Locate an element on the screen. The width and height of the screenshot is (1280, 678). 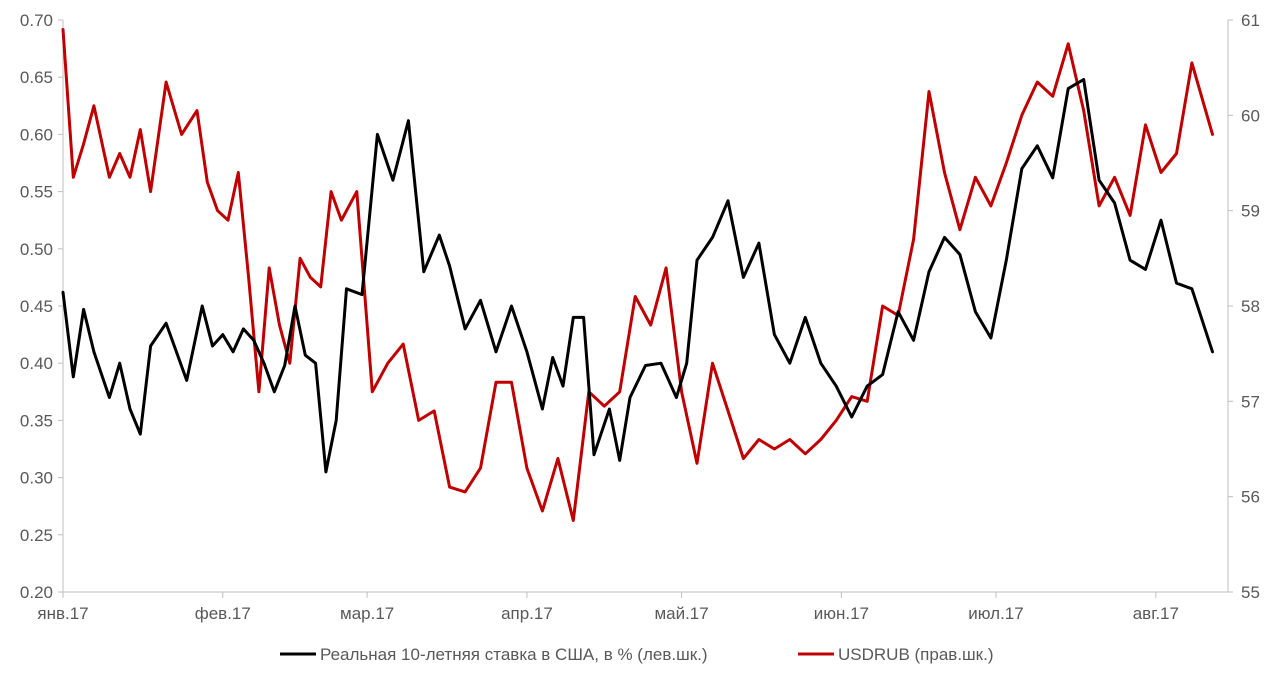
left-tick-label: 0.25 is located at coordinates (36, 535).